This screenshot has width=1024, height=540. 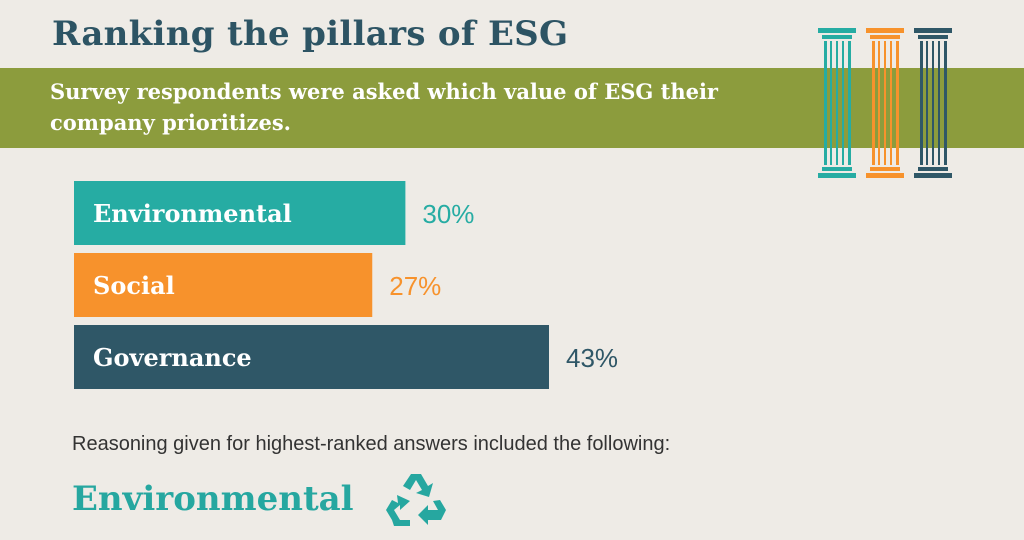 What do you see at coordinates (482, 534) in the screenshot?
I see `cut-off-text-line` at bounding box center [482, 534].